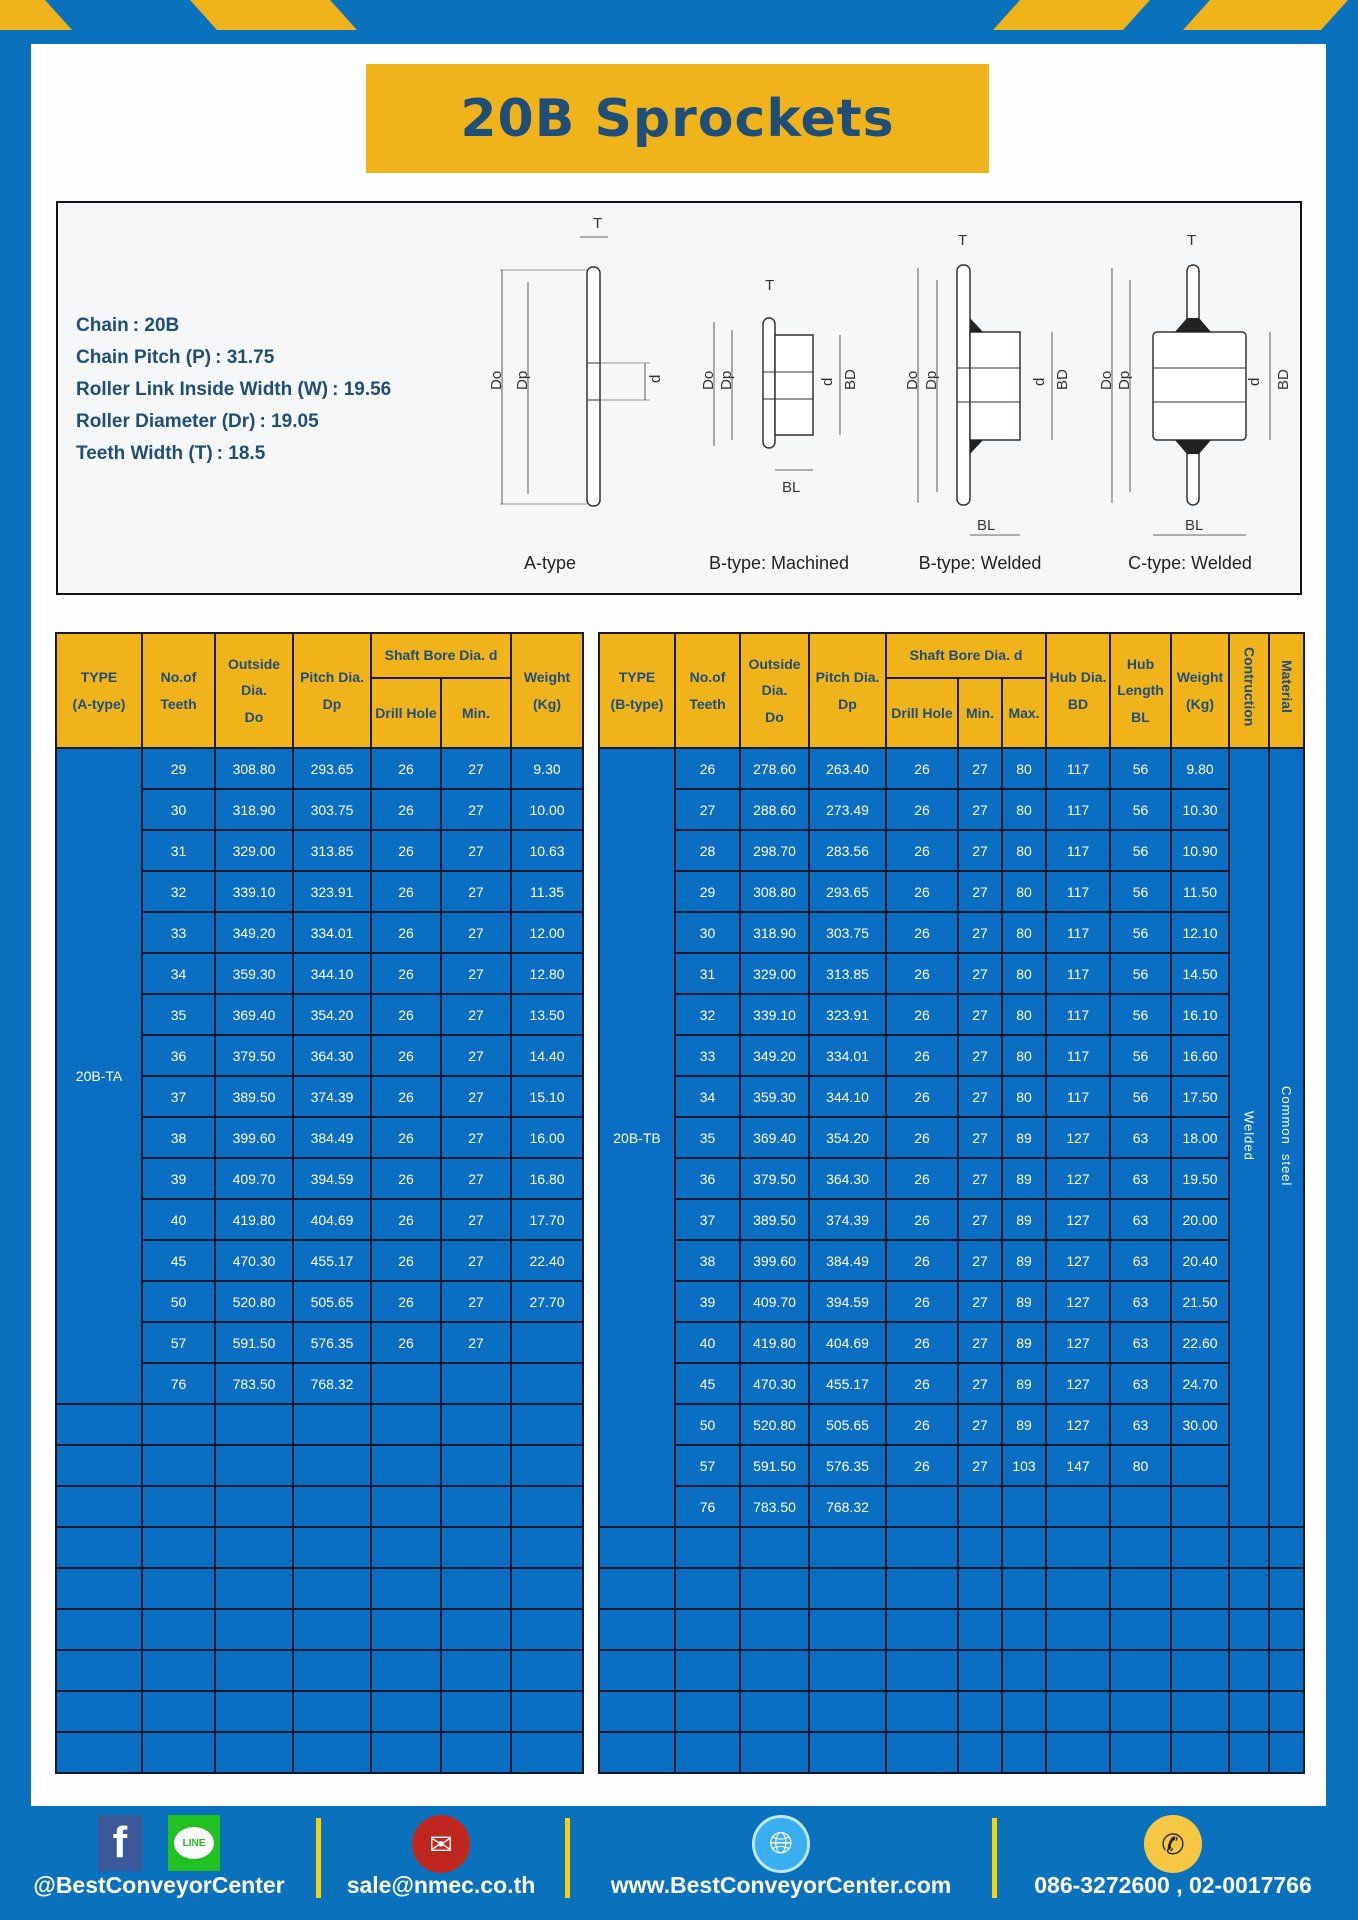  I want to click on table-cell: 369.40, so click(774, 1137).